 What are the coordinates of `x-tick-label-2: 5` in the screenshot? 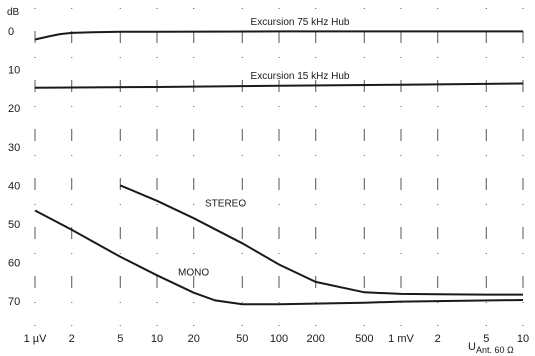 It's located at (120, 339).